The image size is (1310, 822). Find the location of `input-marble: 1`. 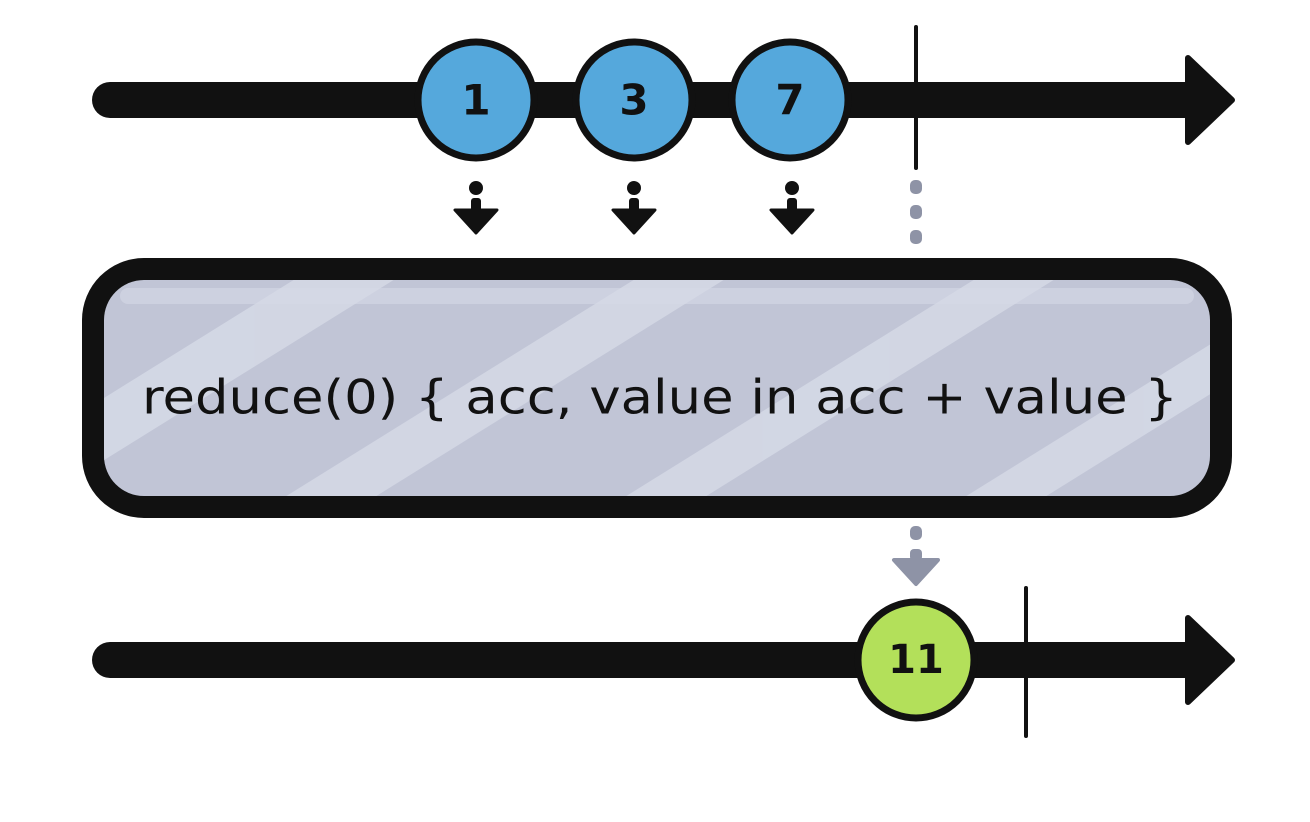

input-marble: 1 is located at coordinates (476, 100).